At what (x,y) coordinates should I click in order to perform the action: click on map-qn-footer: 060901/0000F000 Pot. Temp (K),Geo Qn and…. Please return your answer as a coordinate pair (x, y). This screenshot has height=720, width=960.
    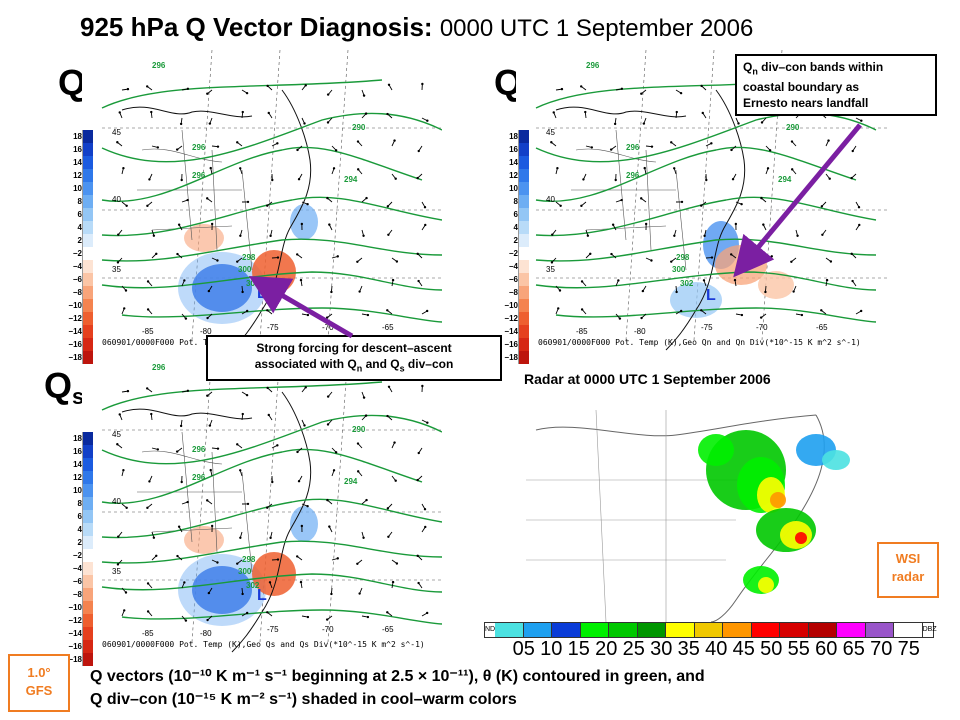
    Looking at the image, I should click on (699, 342).